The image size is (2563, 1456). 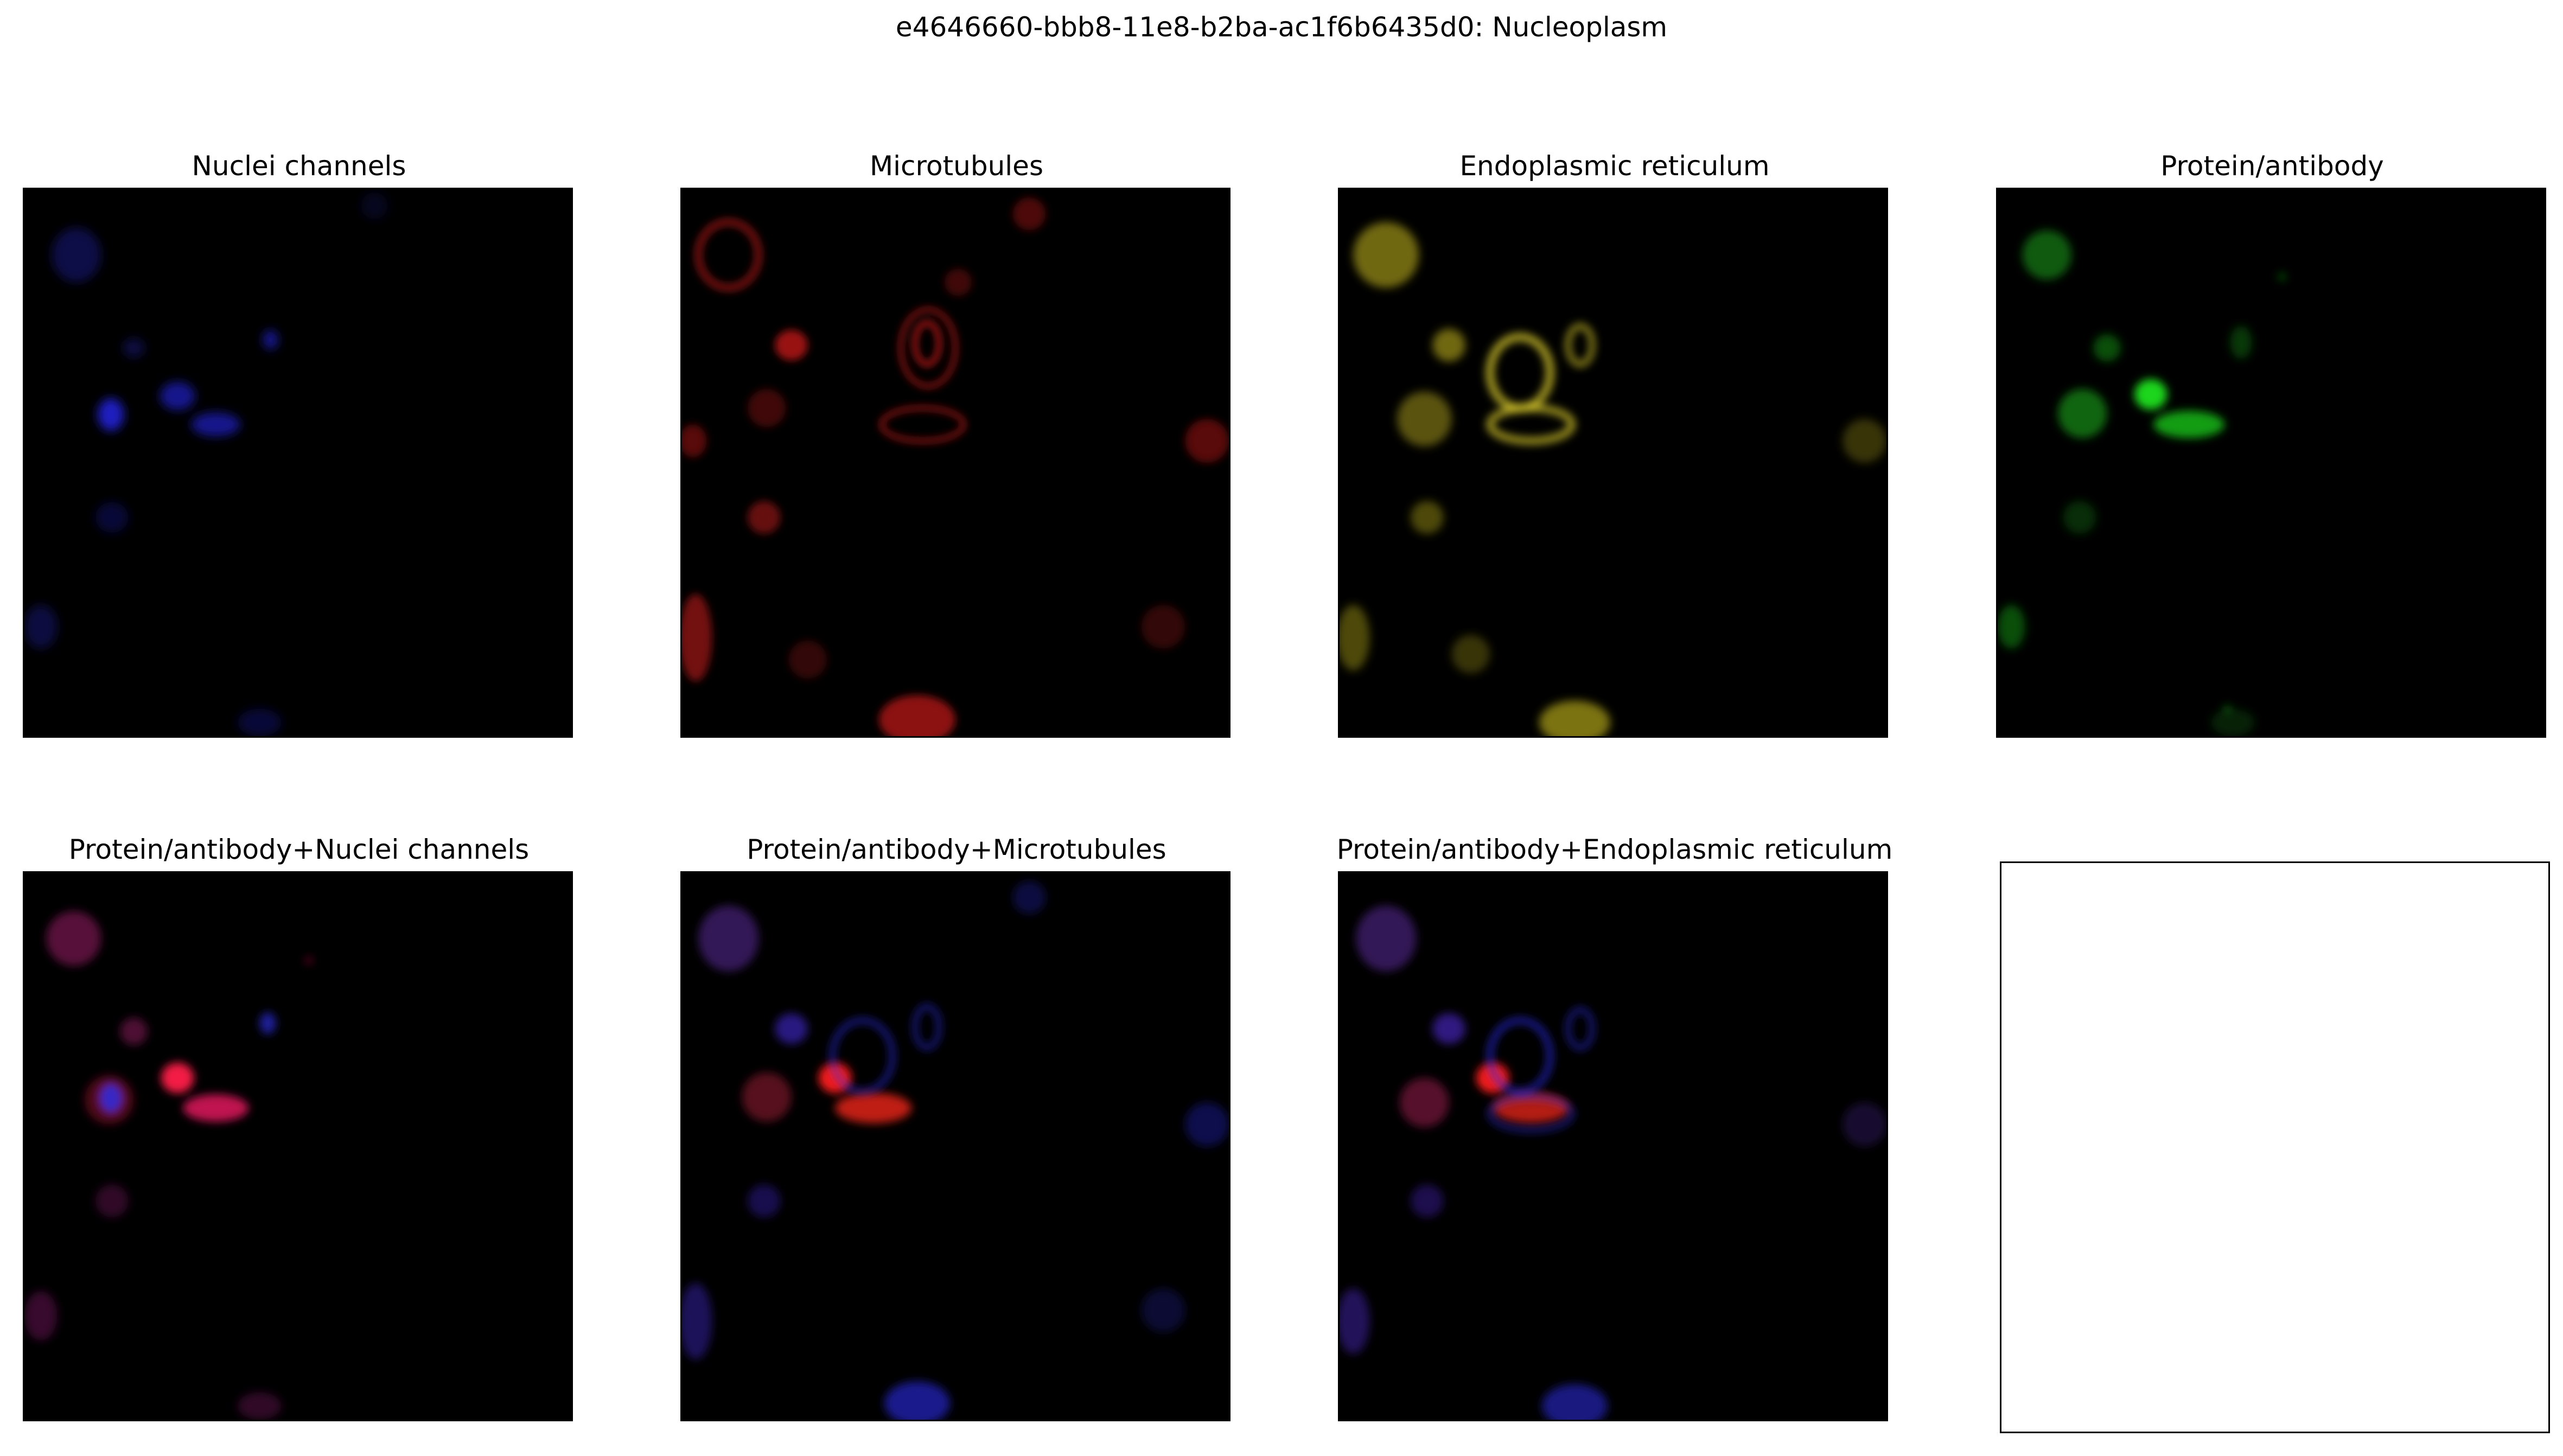 I want to click on image-panel-protein, so click(x=2271, y=463).